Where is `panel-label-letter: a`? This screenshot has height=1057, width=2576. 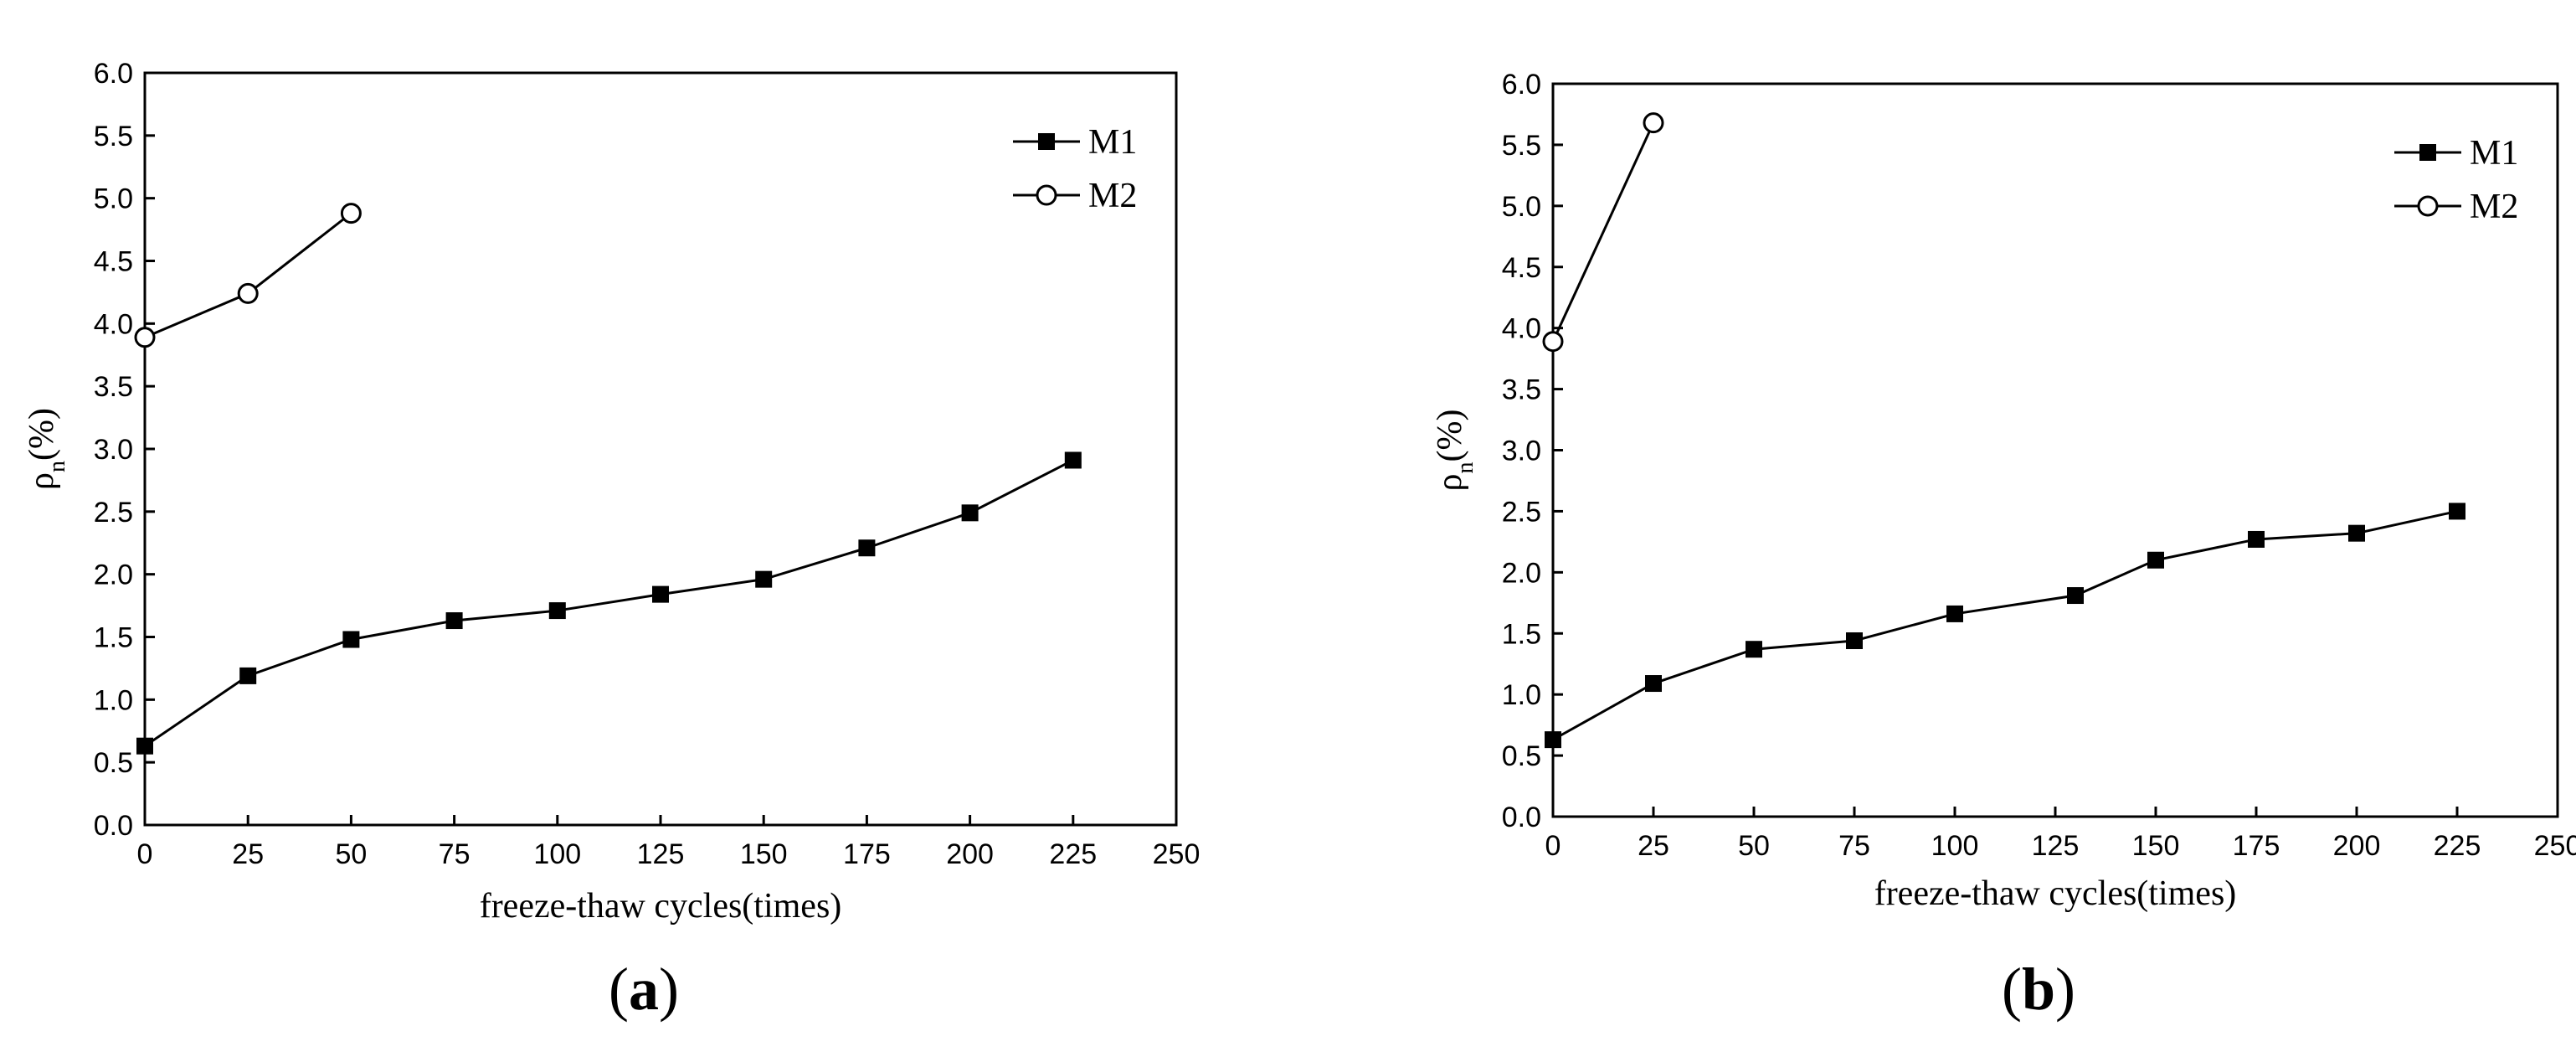
panel-label-letter: a is located at coordinates (644, 989).